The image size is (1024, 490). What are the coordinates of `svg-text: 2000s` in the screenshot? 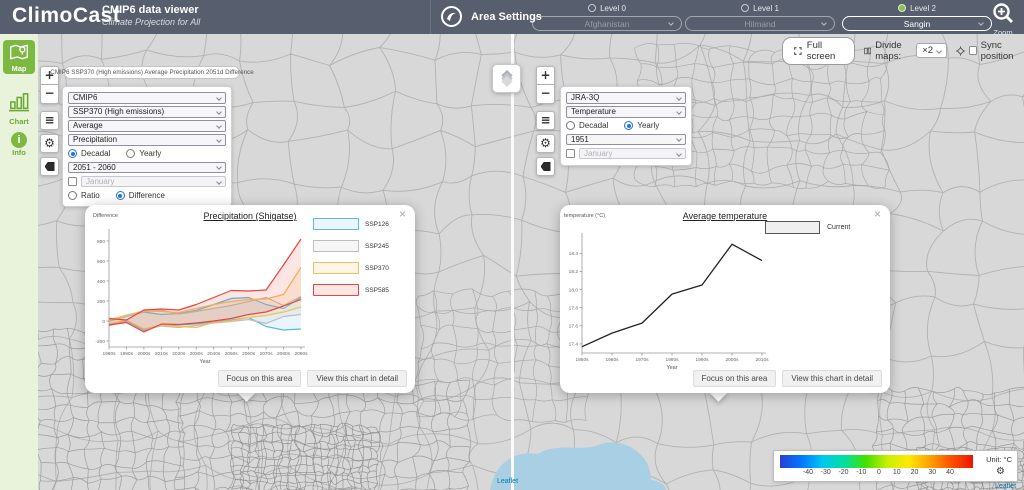 It's located at (144, 354).